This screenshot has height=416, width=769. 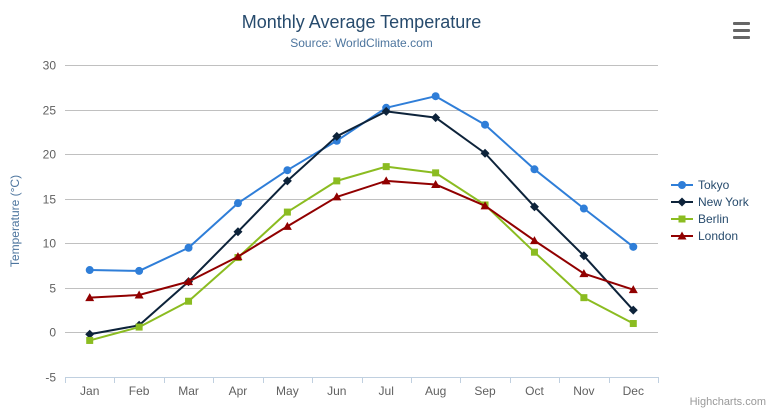 I want to click on x-tick-label: Jun, so click(x=336, y=391).